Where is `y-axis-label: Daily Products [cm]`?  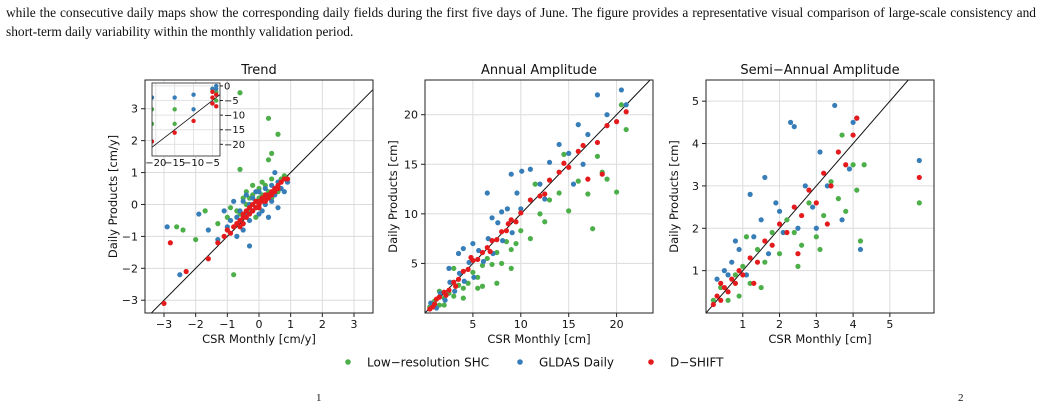 y-axis-label: Daily Products [cm] is located at coordinates (393, 196).